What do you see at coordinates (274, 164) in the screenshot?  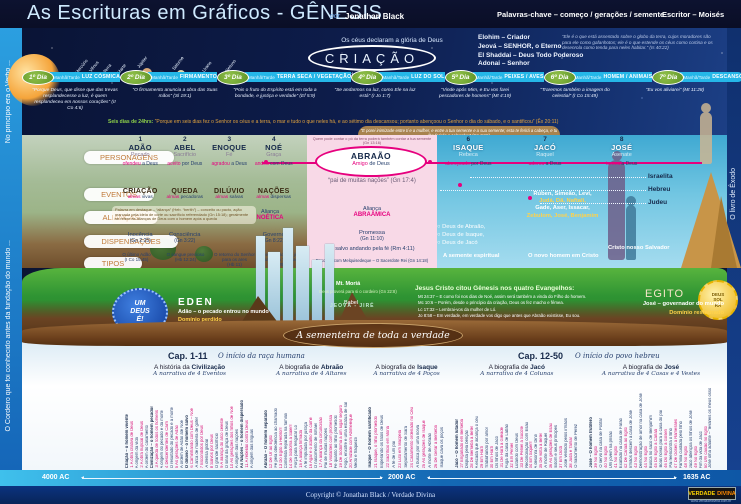 I see `person-relation: andou com Deus` at bounding box center [274, 164].